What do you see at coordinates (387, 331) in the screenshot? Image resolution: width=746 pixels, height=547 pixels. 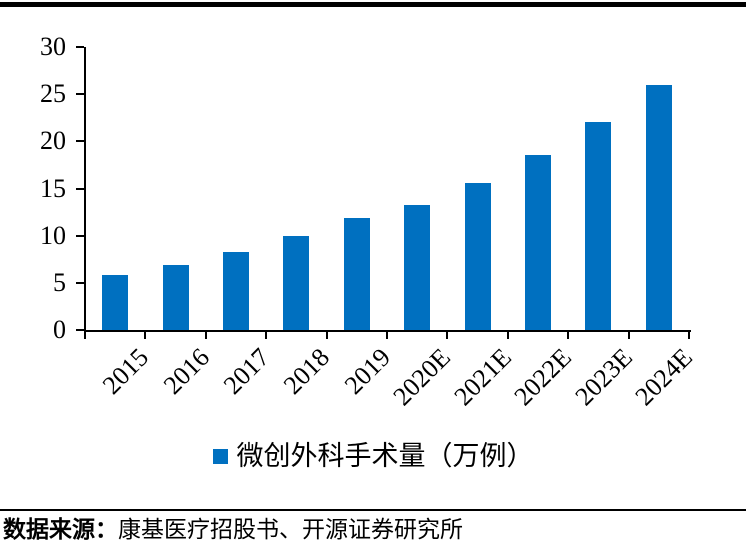 I see `x-axis-line` at bounding box center [387, 331].